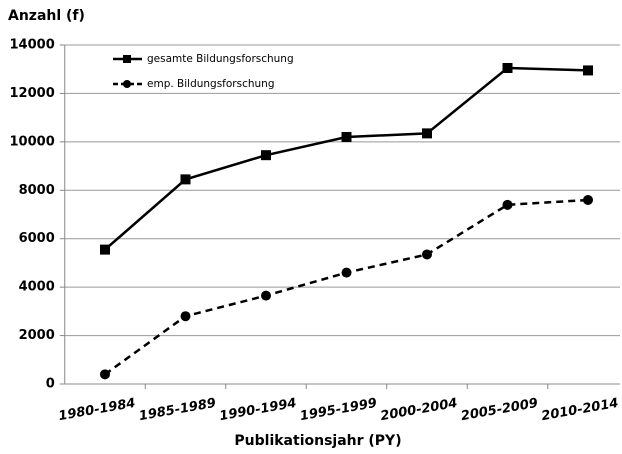 The height and width of the screenshot is (454, 622). What do you see at coordinates (257, 410) in the screenshot?
I see `x-tick-label: 1990-1994` at bounding box center [257, 410].